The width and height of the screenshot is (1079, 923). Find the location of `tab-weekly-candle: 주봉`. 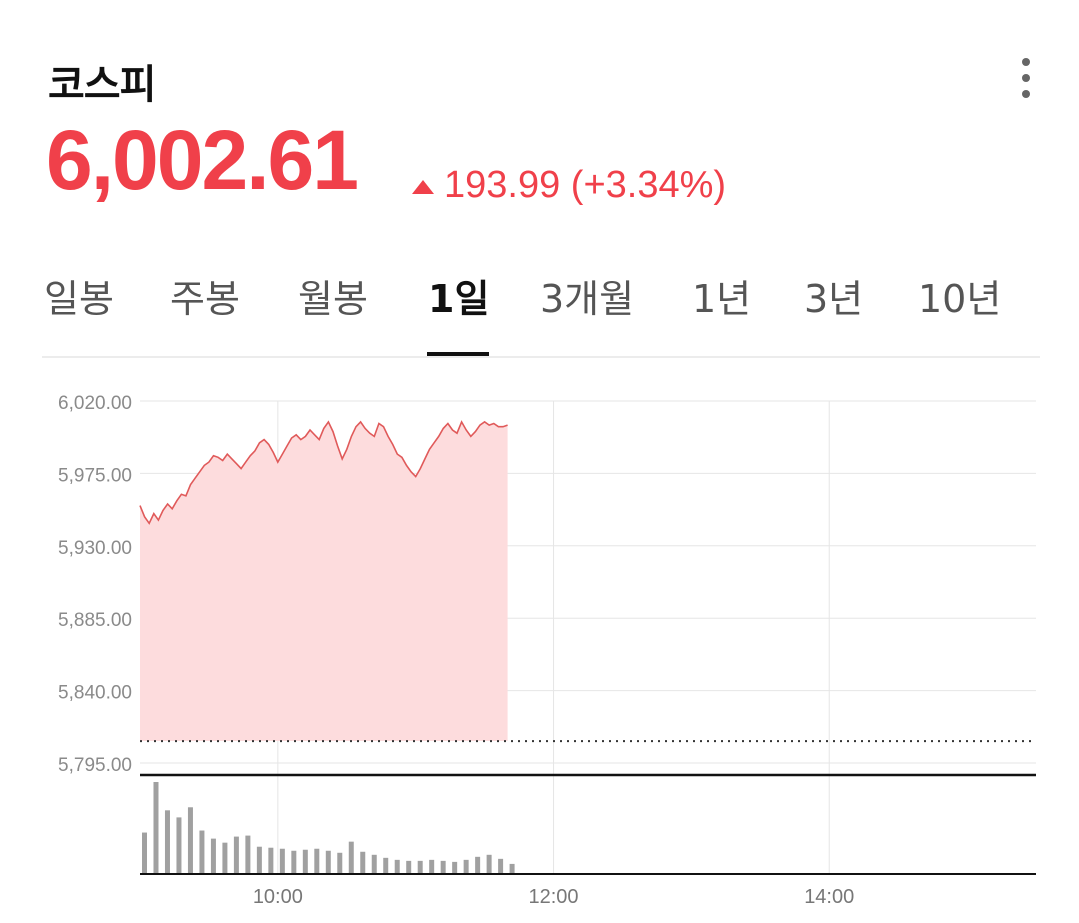

tab-weekly-candle: 주봉 is located at coordinates (205, 299).